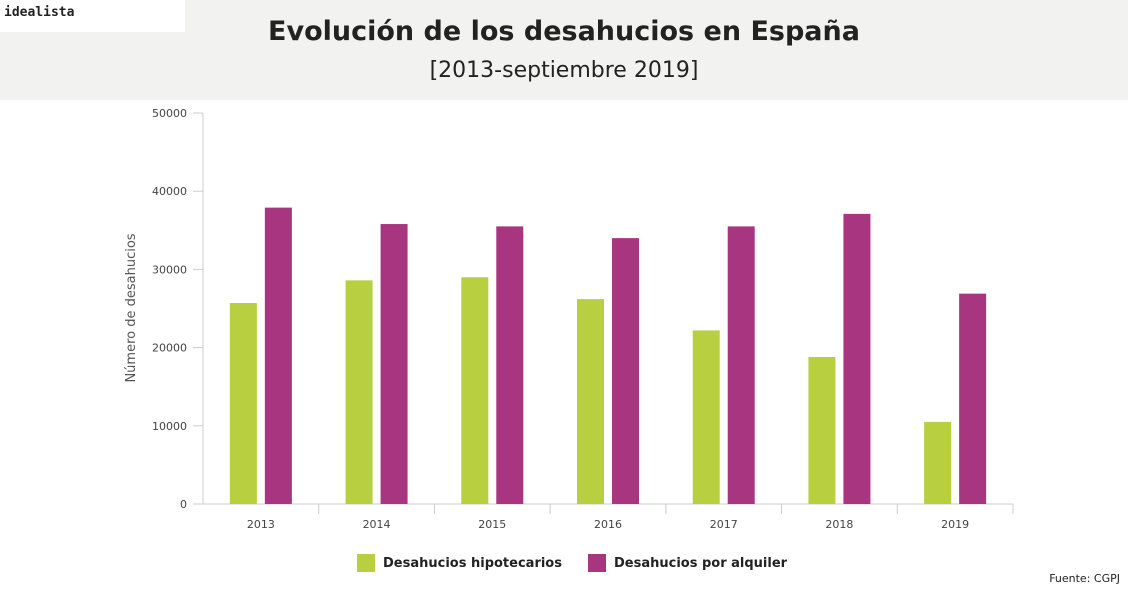 This screenshot has height=591, width=1128. I want to click on x-tick-label: 2013, so click(261, 524).